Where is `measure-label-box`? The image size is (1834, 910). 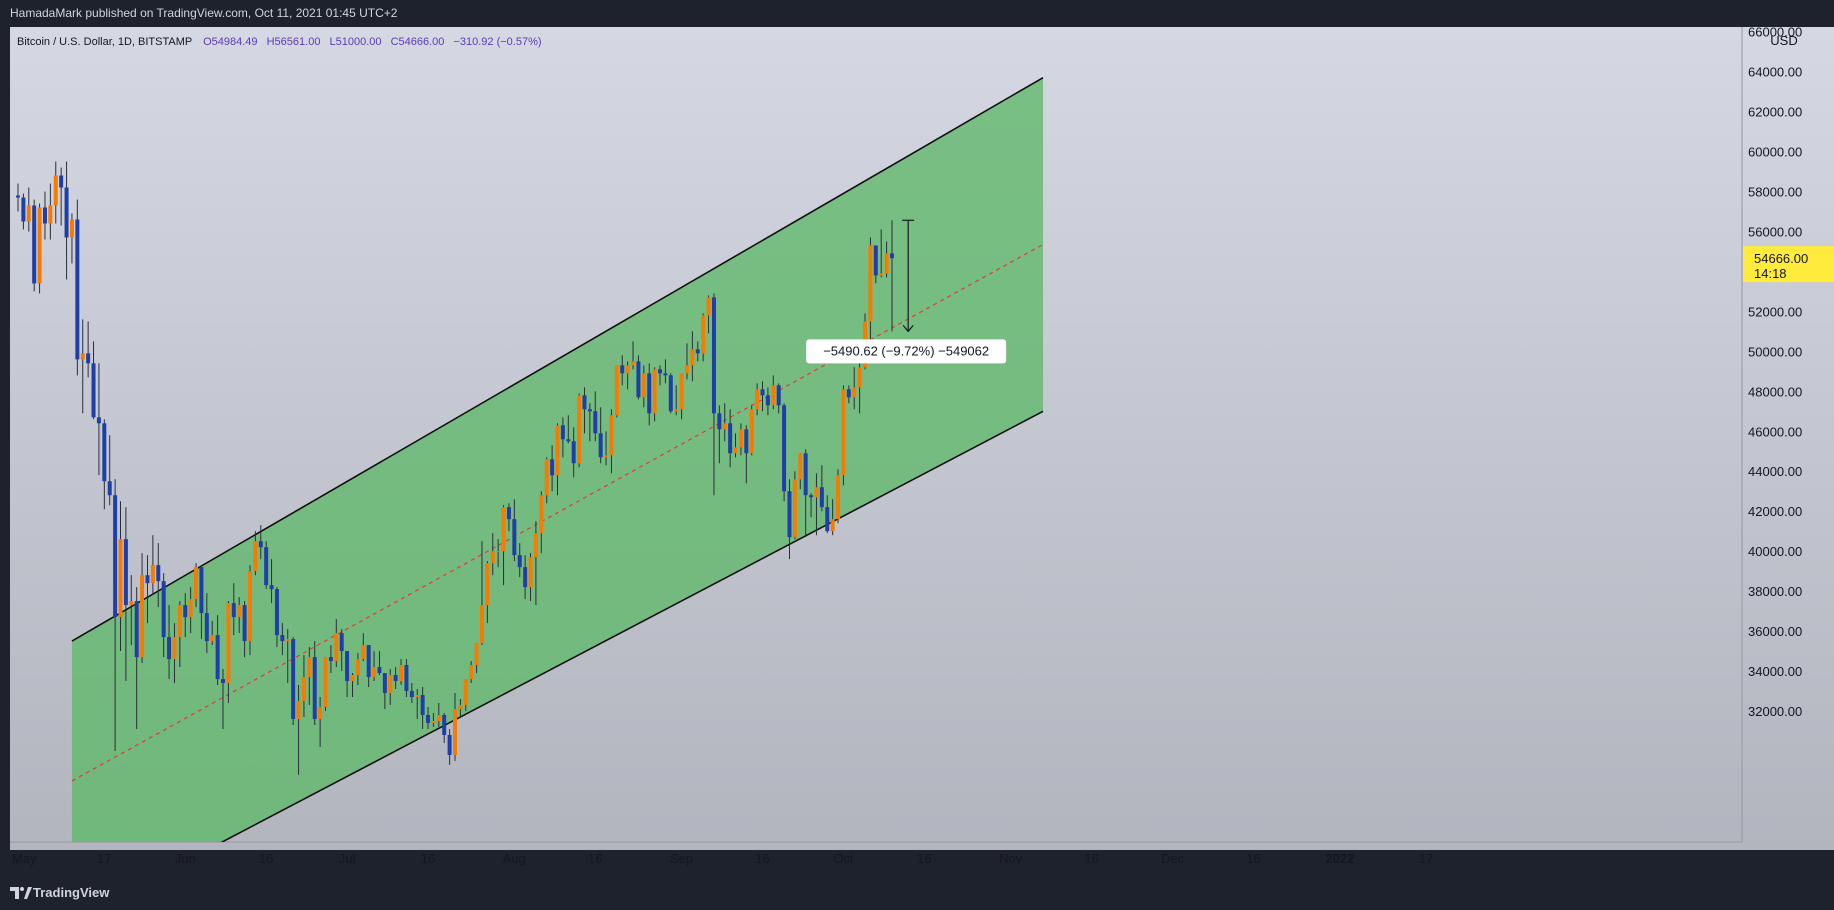 measure-label-box is located at coordinates (906, 351).